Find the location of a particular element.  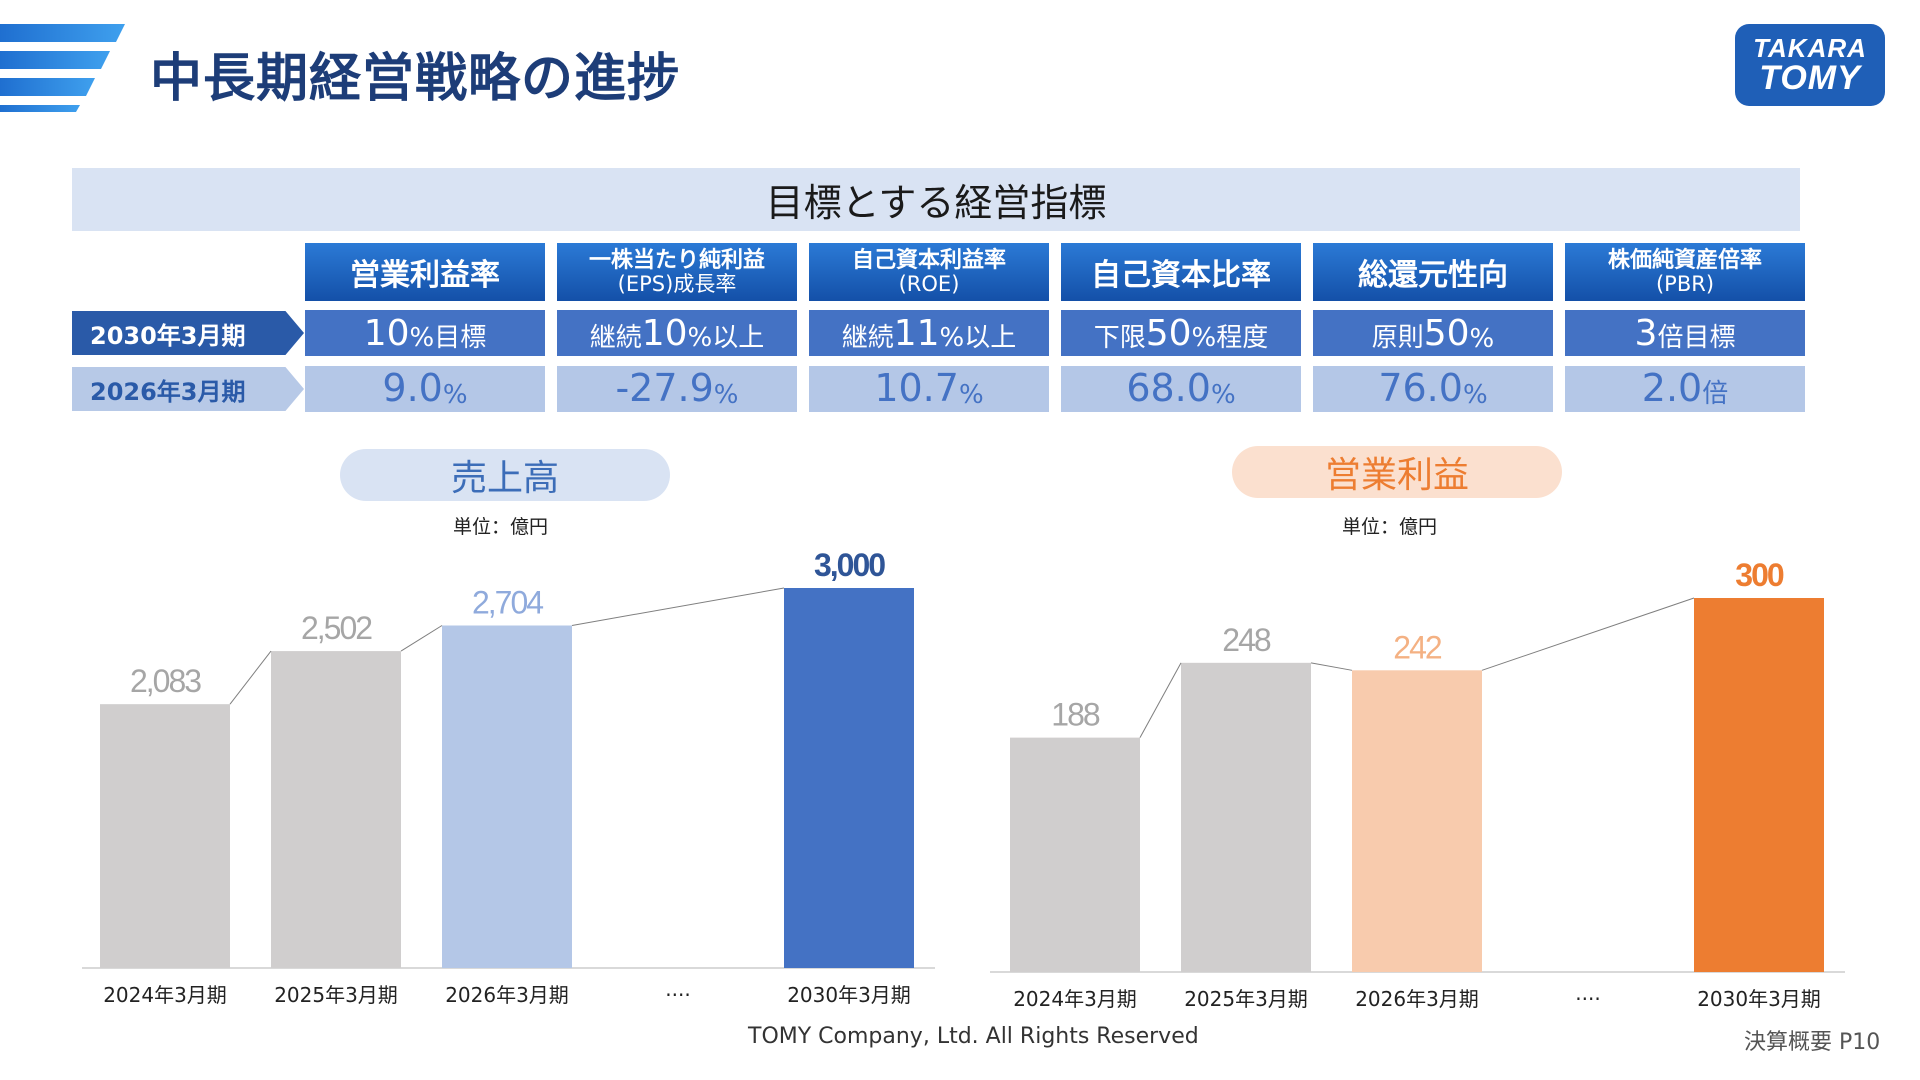

kpi-target-cell: 継続 10 %以上 is located at coordinates (677, 333).